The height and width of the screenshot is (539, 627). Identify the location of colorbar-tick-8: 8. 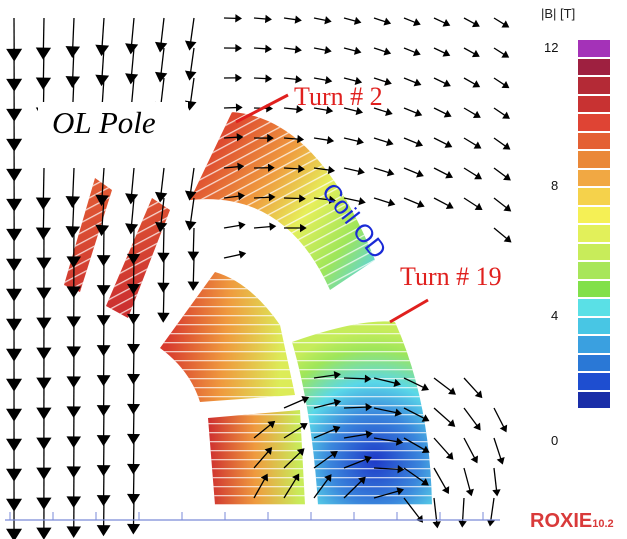
(555, 185).